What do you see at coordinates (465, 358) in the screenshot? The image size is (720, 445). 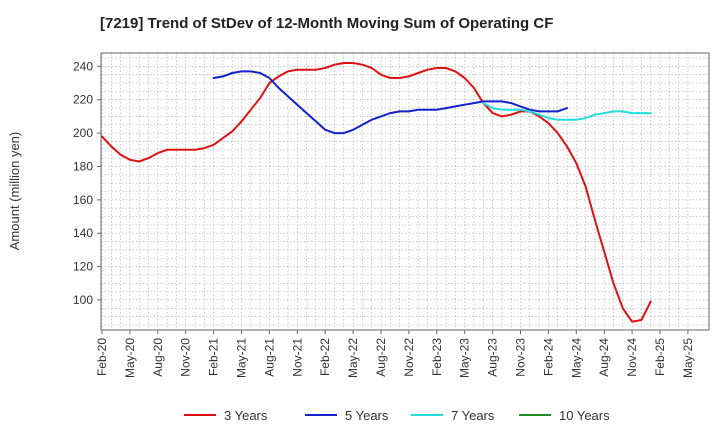 I see `x-tick-label: May-23` at bounding box center [465, 358].